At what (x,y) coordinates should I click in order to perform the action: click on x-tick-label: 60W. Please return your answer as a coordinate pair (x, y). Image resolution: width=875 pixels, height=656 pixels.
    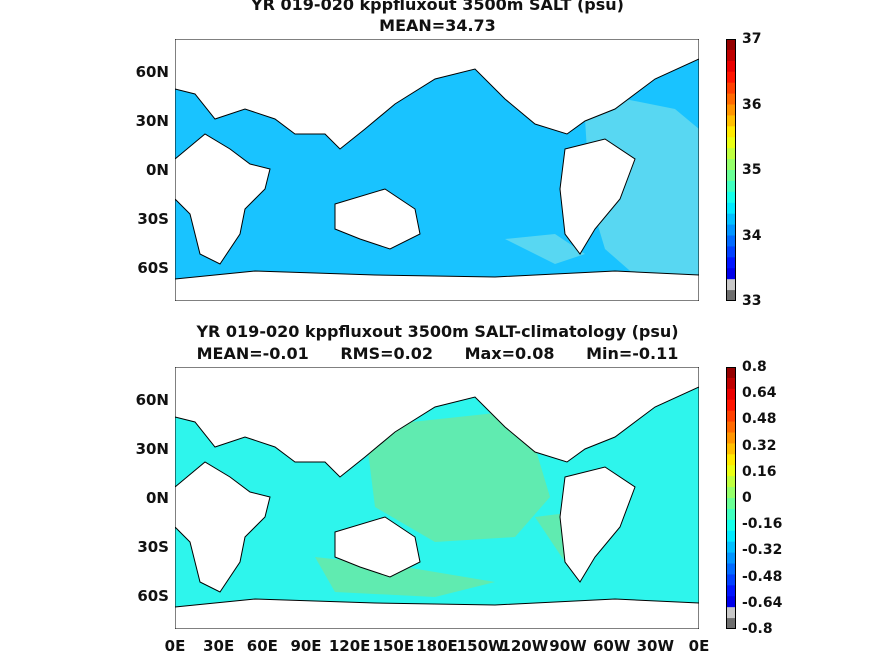
    Looking at the image, I should click on (611, 646).